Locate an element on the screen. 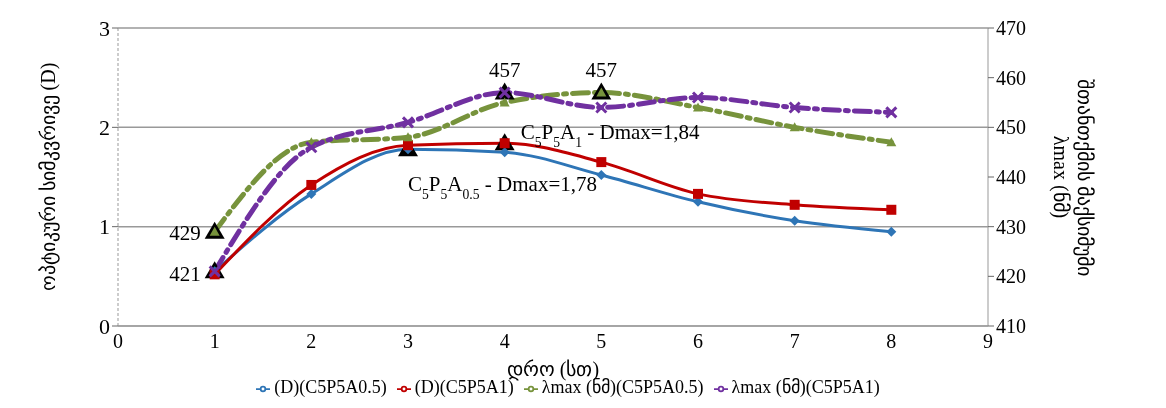 The image size is (1166, 408). y2-tick-label: 450 is located at coordinates (1011, 127).